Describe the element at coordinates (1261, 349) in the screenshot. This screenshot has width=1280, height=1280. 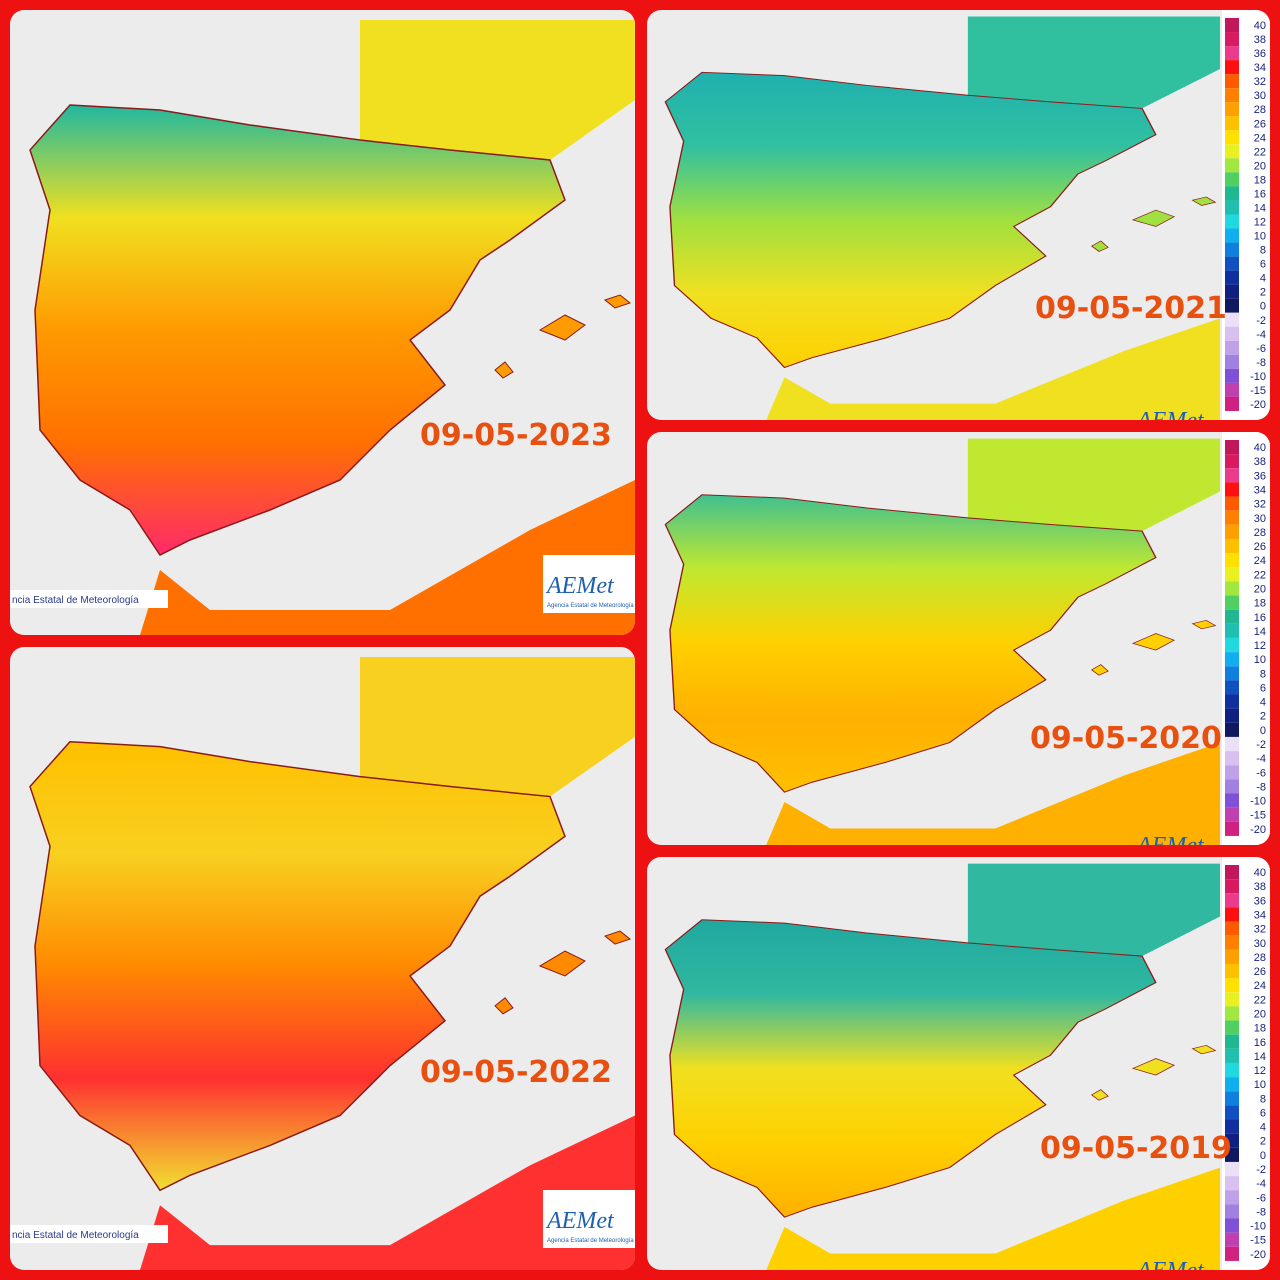
I see `legend-label: -6` at that location.